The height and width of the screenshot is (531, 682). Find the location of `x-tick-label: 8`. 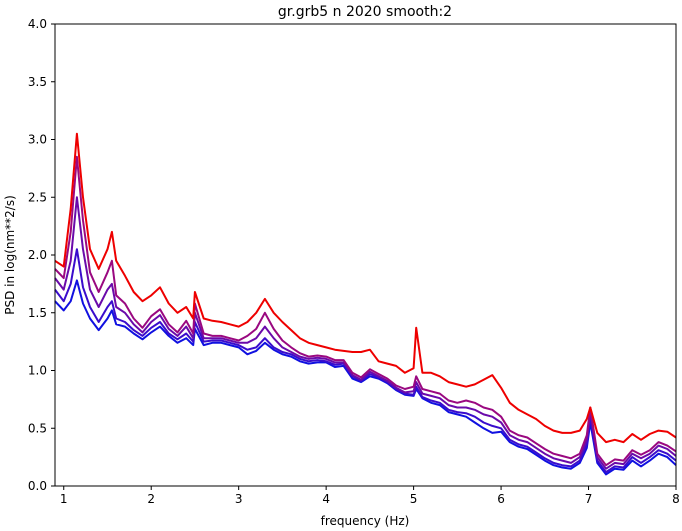

x-tick-label: 8 is located at coordinates (676, 499).